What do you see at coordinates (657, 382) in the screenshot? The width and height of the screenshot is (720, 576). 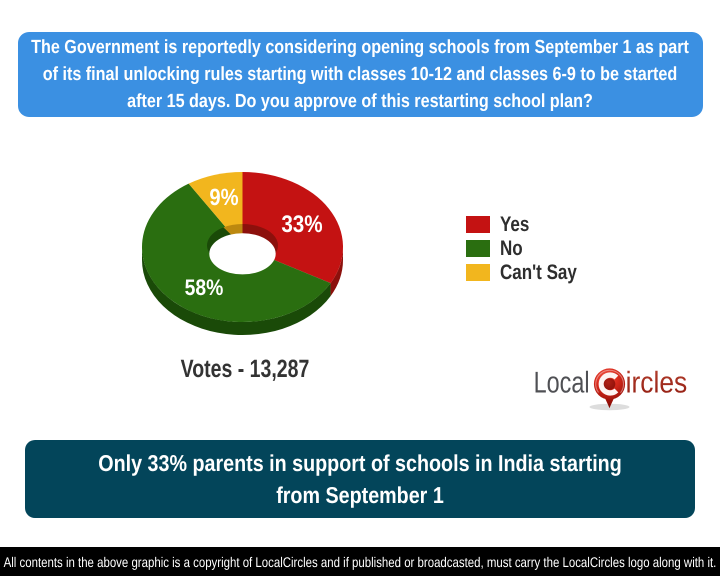 I see `svg-text: ircles` at bounding box center [657, 382].